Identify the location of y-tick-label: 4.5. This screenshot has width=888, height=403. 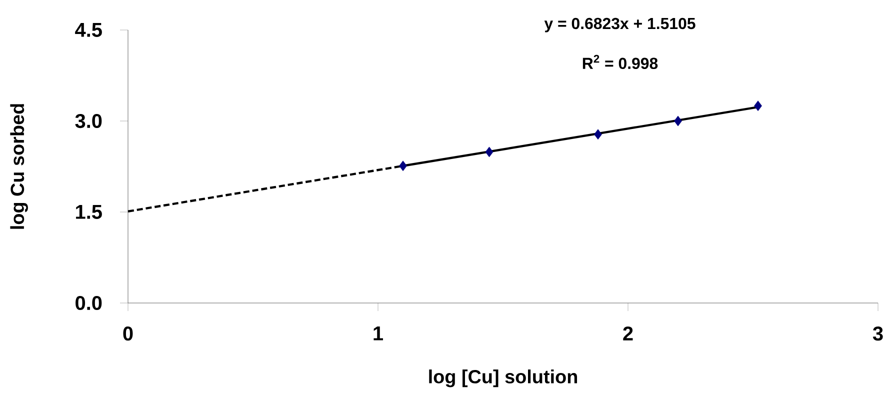
(88, 30).